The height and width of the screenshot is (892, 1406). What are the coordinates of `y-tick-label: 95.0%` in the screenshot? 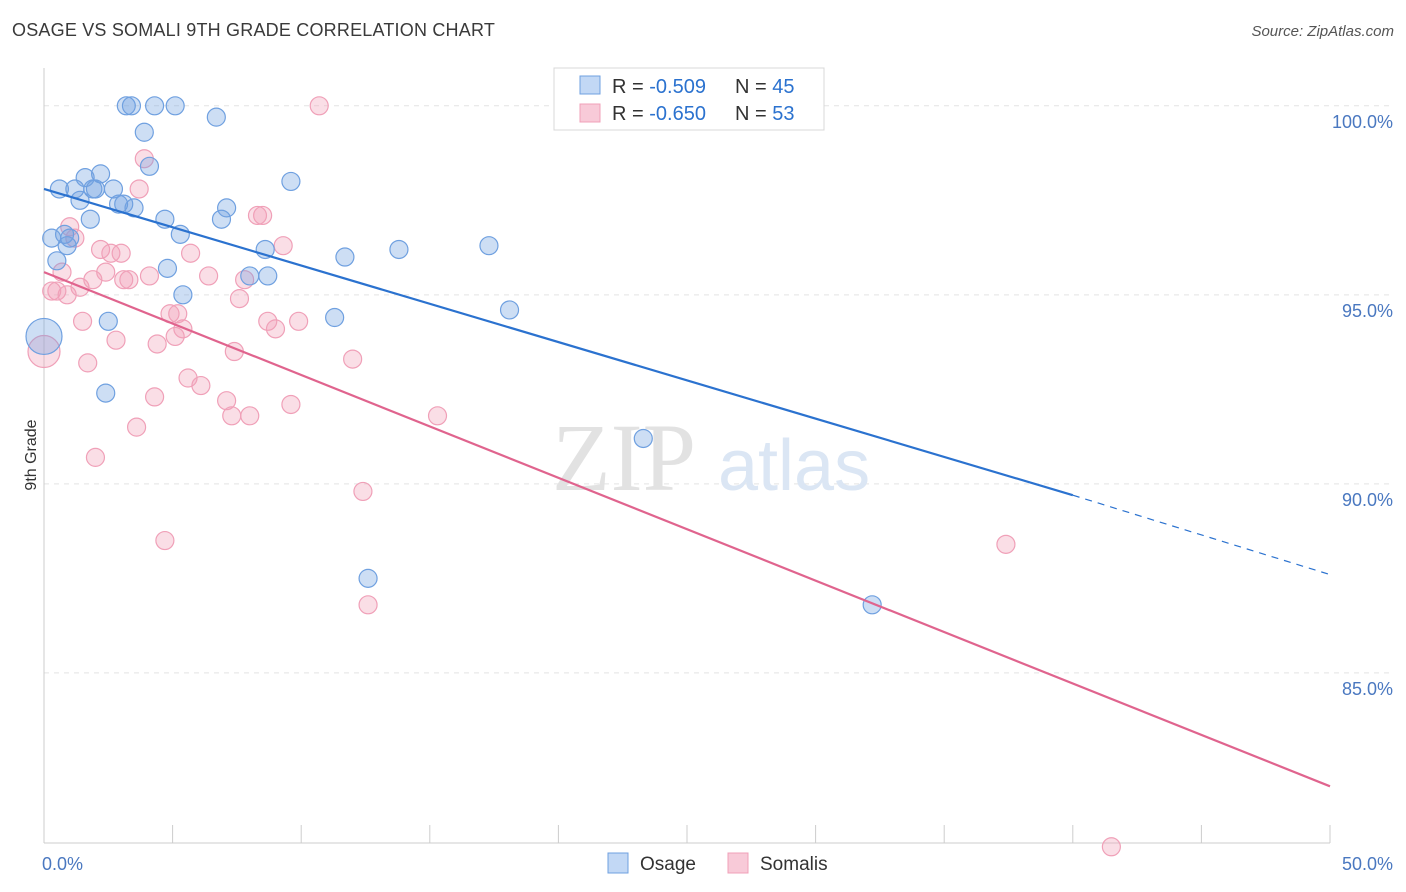 It's located at (1367, 311).